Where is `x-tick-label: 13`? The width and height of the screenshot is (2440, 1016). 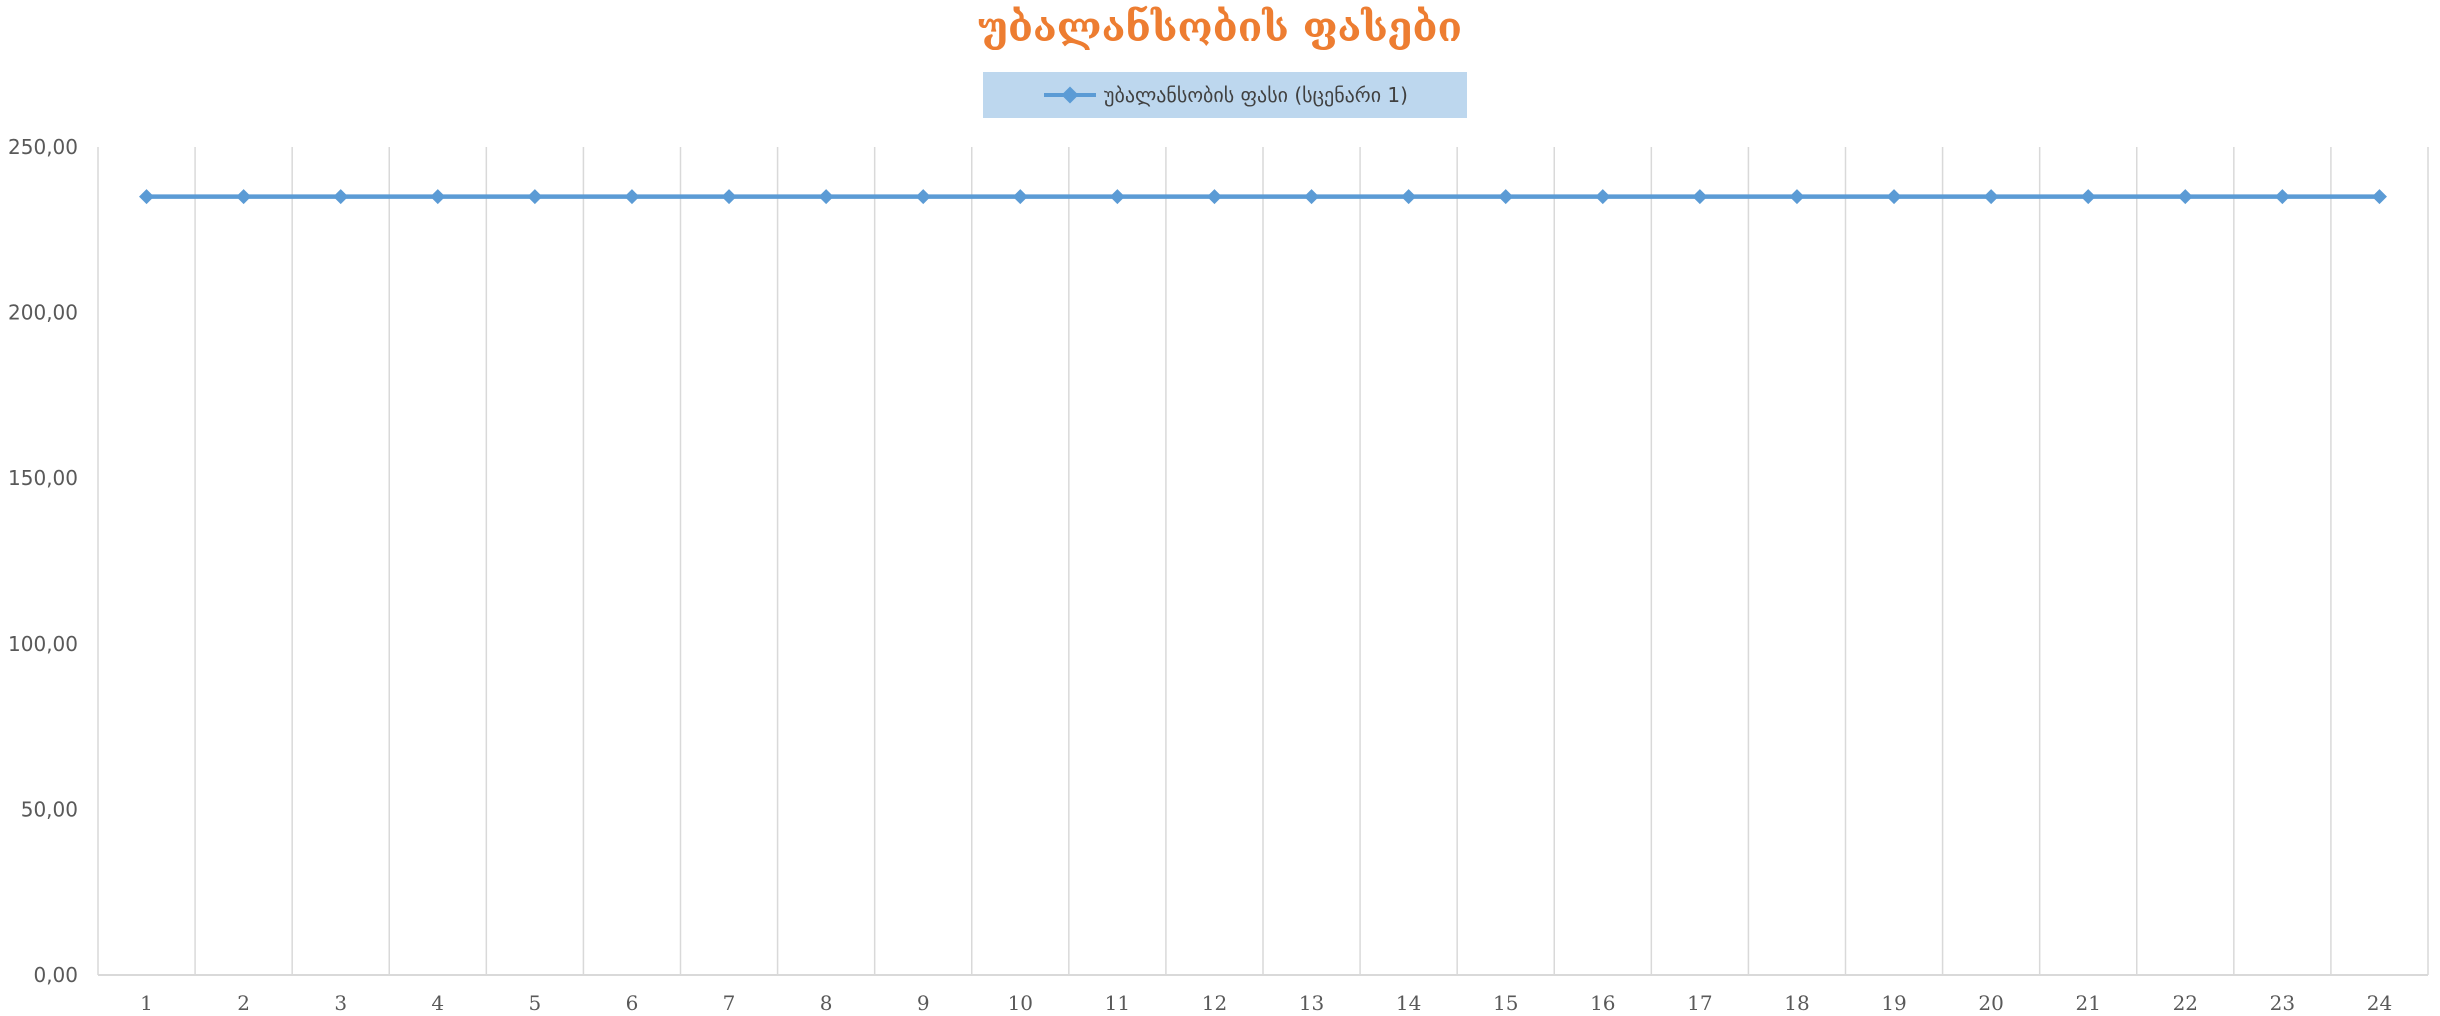 x-tick-label: 13 is located at coordinates (1311, 1003).